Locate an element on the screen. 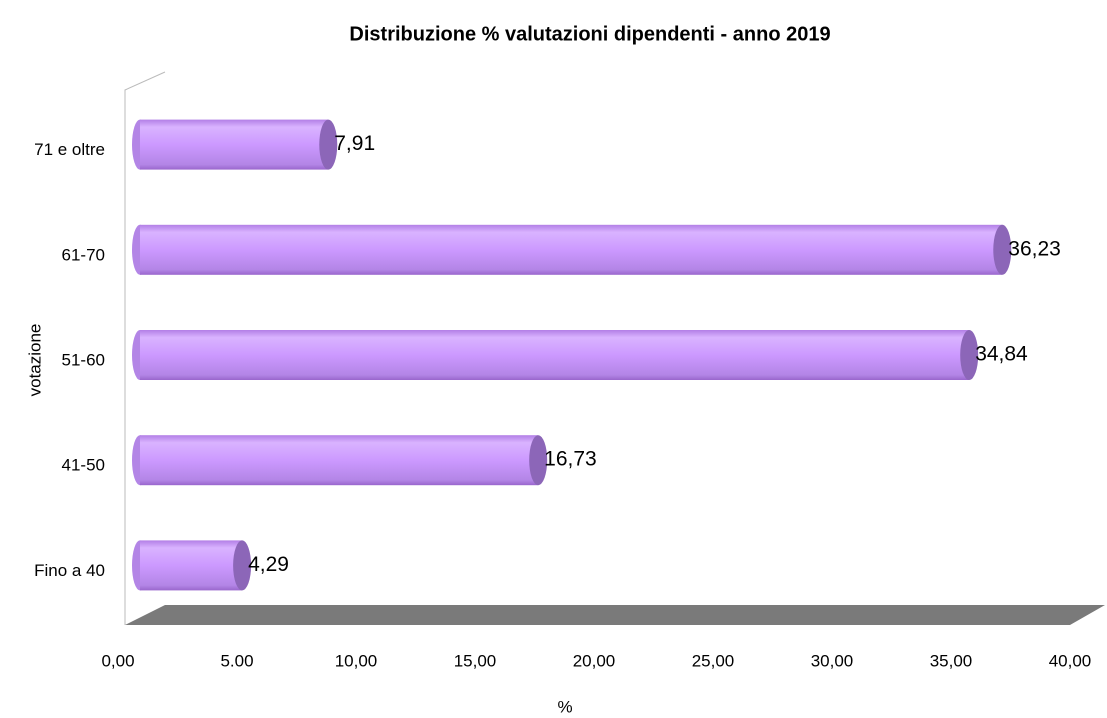 The height and width of the screenshot is (718, 1107). y-tick-label: 41-50 is located at coordinates (83, 465).